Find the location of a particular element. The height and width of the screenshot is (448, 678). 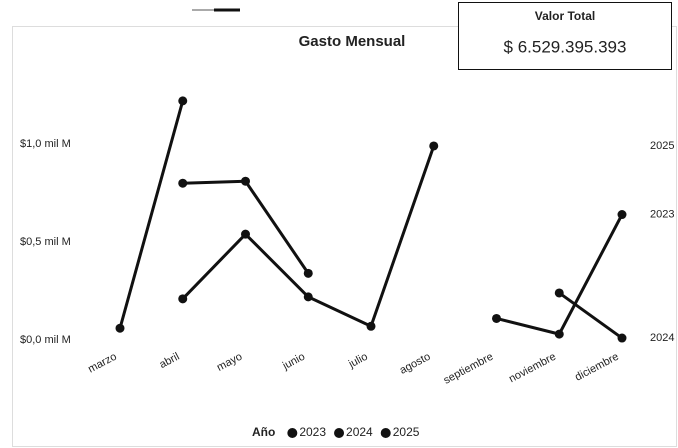

x-tick-label: abril is located at coordinates (170, 361).